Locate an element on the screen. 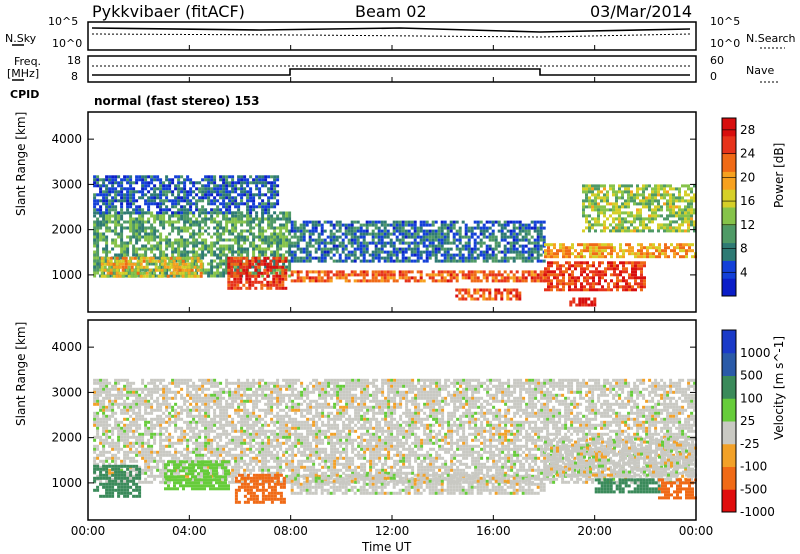 The height and width of the screenshot is (554, 800). nave-tick-bottom: 0 is located at coordinates (713, 76).